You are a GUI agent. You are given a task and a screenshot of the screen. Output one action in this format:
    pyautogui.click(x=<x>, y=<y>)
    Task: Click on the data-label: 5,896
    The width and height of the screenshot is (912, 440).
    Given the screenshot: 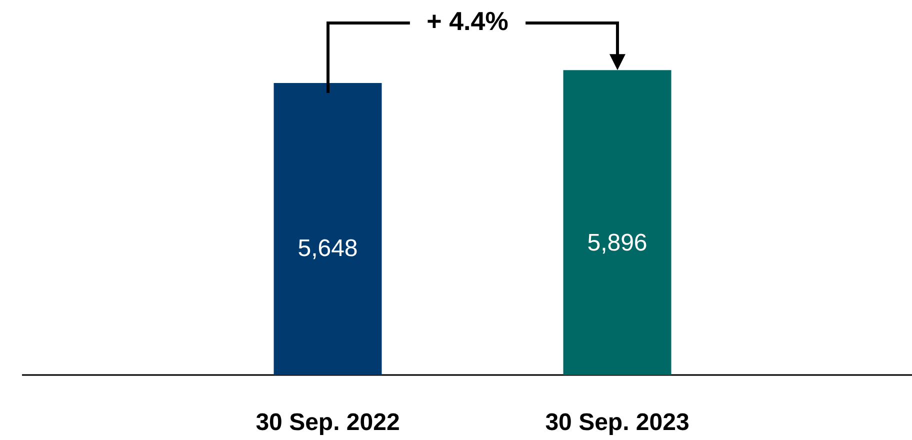 What is the action you would take?
    pyautogui.click(x=617, y=243)
    